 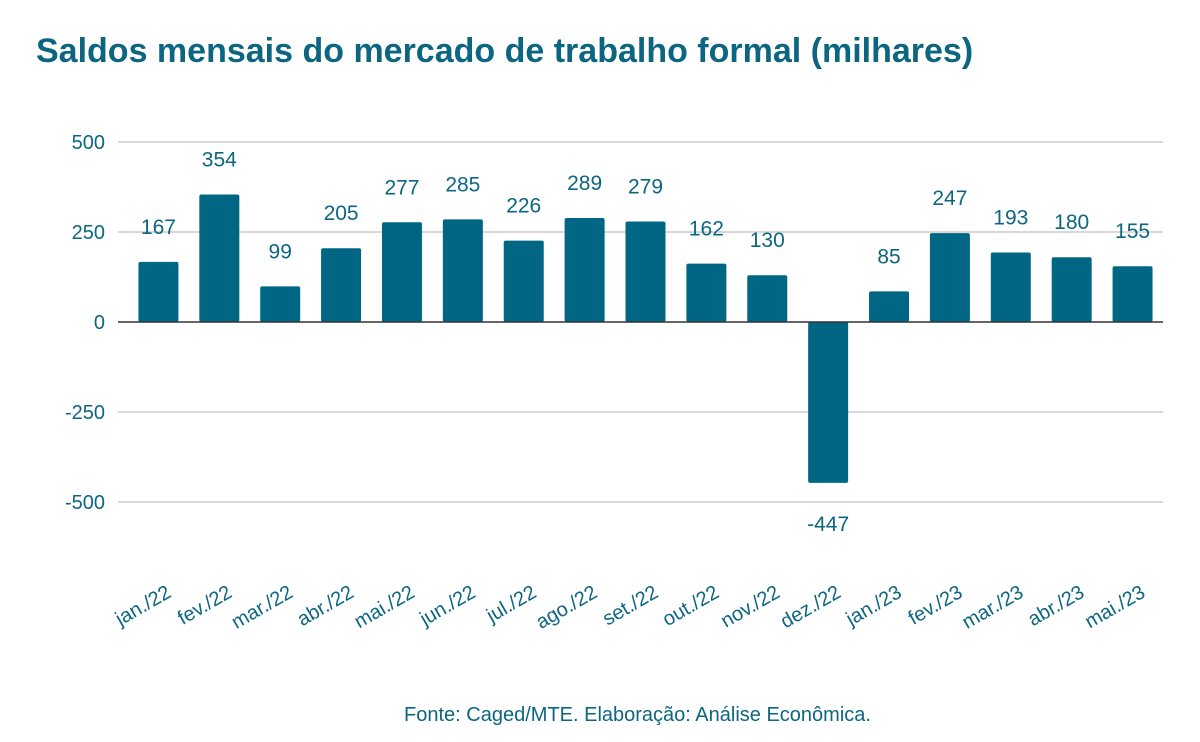 What do you see at coordinates (811, 607) in the screenshot?
I see `x-tick-label: dez./22` at bounding box center [811, 607].